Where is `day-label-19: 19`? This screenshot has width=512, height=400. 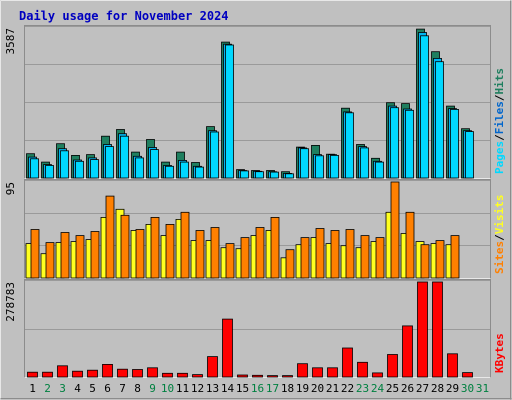 day-label-19: 19 is located at coordinates (302, 388).